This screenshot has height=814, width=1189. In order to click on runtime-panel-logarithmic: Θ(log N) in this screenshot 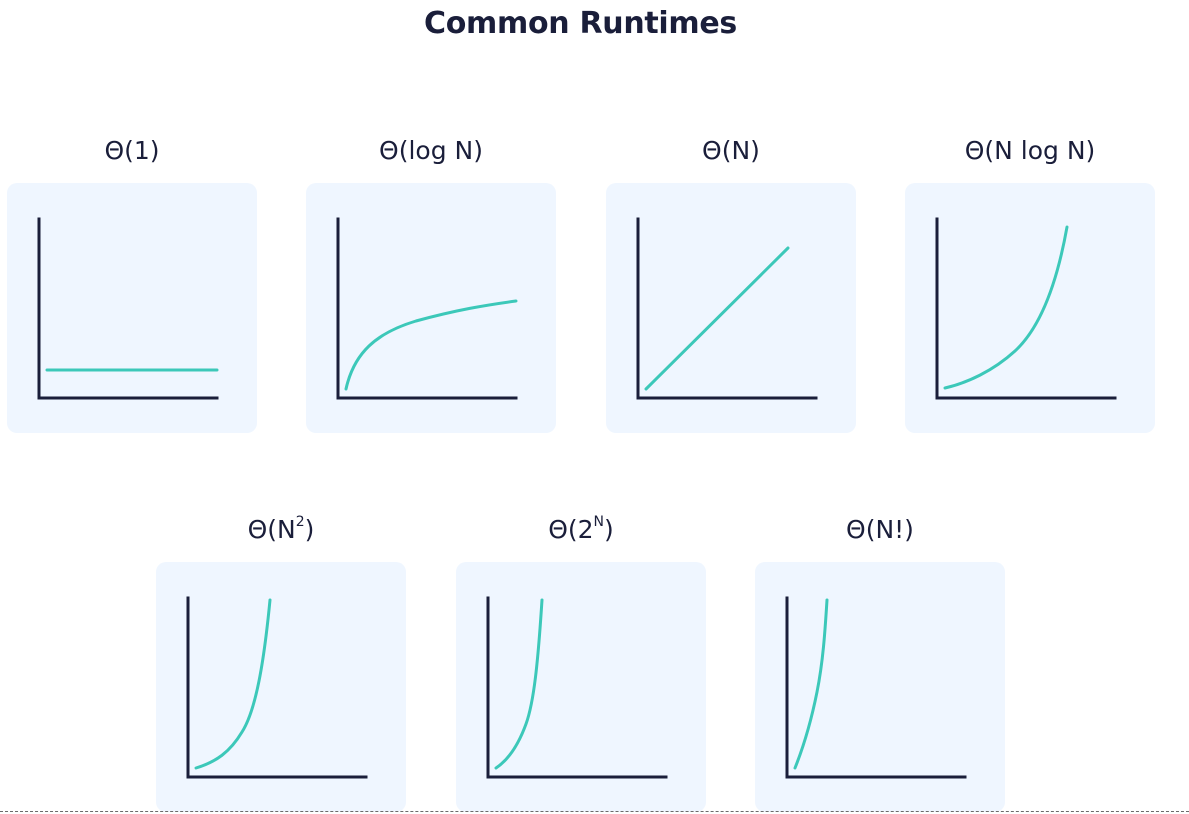, I will do `click(431, 282)`.